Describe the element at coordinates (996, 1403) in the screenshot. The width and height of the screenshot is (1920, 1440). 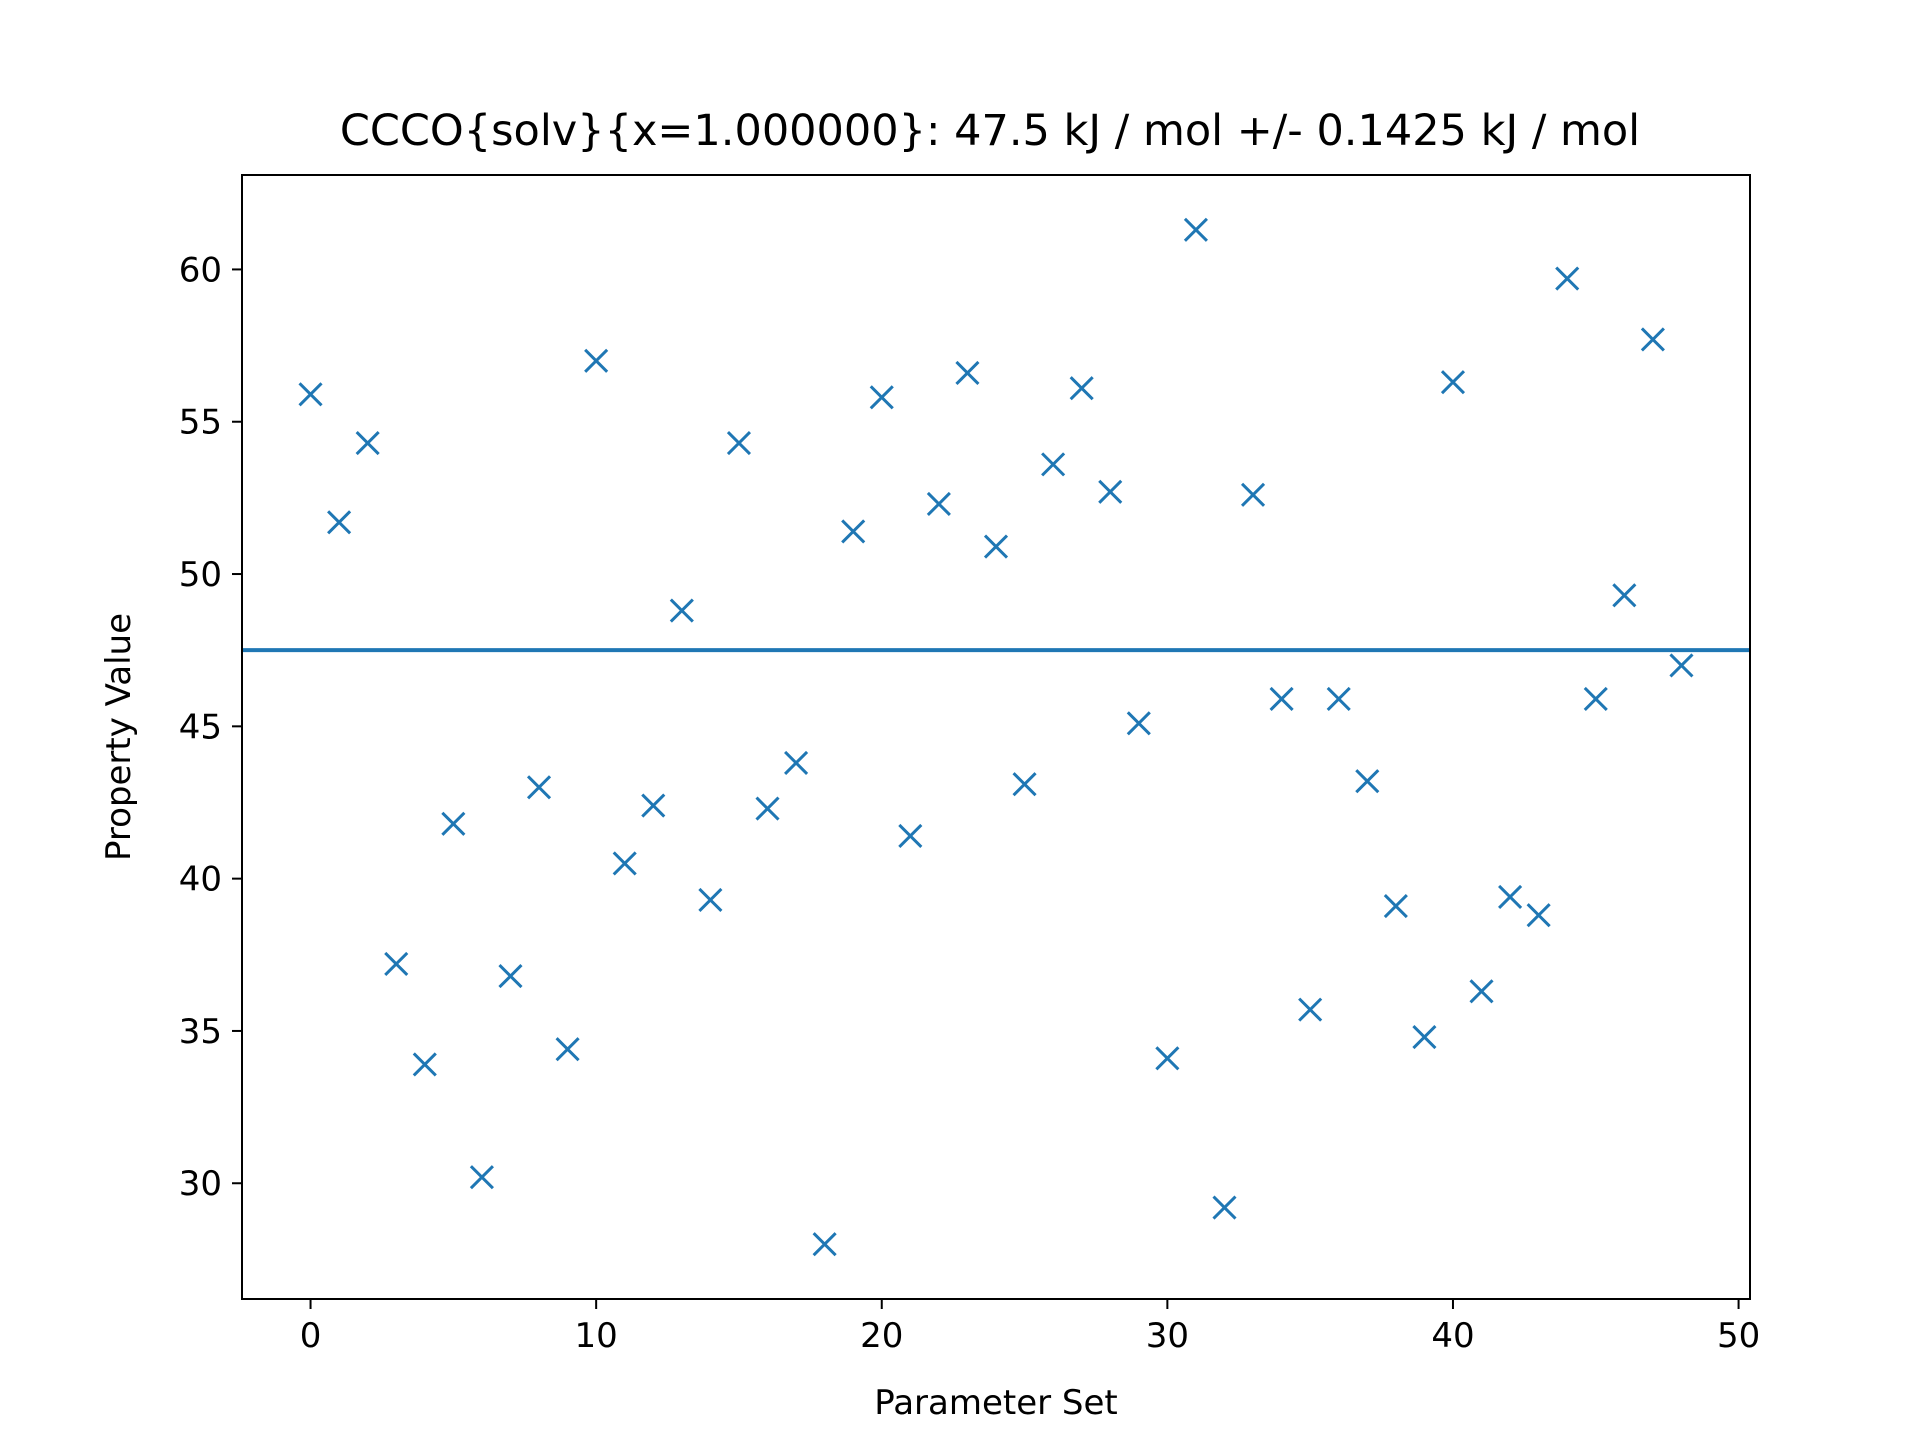
I see `x-axis-label: Parameter Set` at that location.